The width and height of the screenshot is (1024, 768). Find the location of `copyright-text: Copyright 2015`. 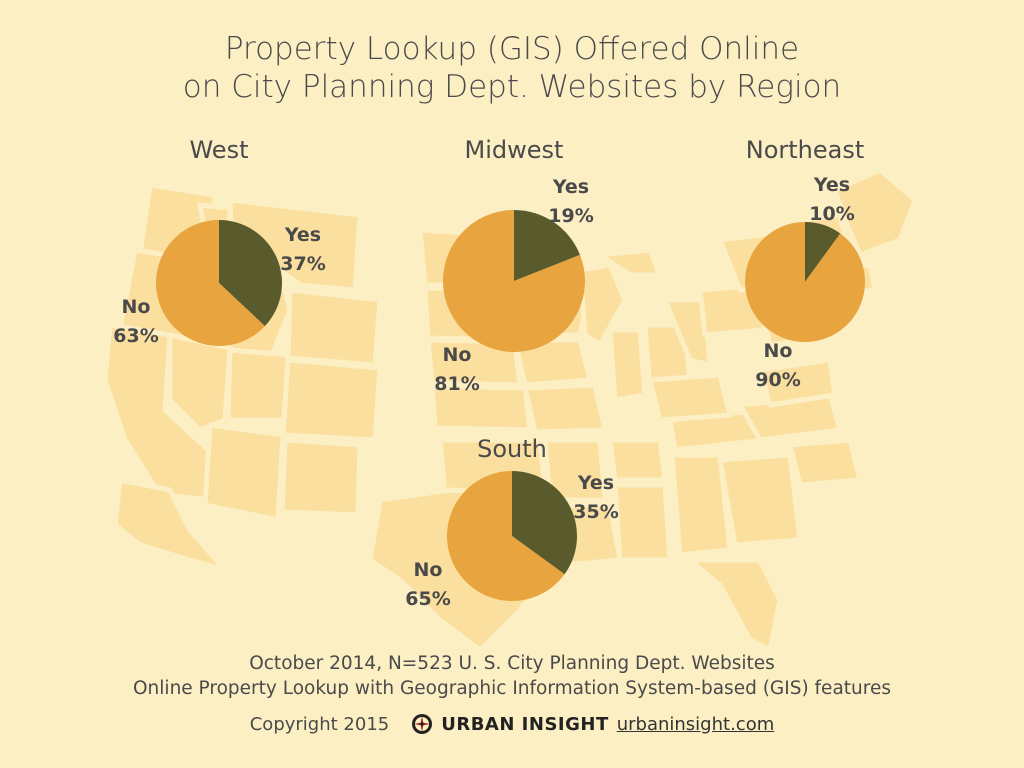

copyright-text: Copyright 2015 is located at coordinates (319, 724).